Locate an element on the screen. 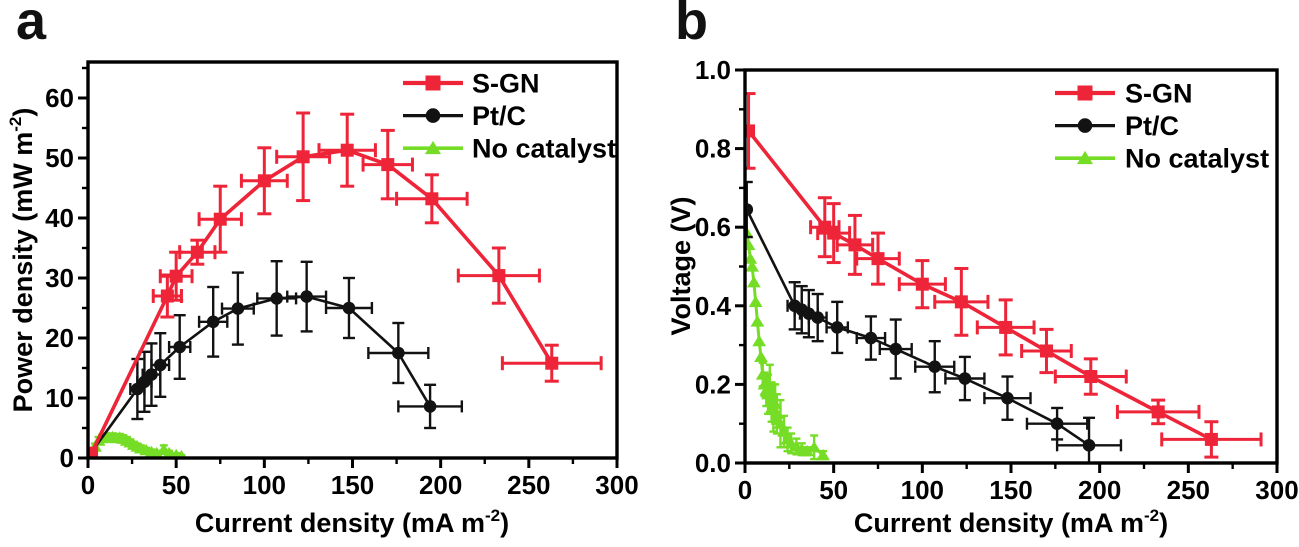 The width and height of the screenshot is (1299, 547). y-tick-label: 40 is located at coordinates (59, 218).